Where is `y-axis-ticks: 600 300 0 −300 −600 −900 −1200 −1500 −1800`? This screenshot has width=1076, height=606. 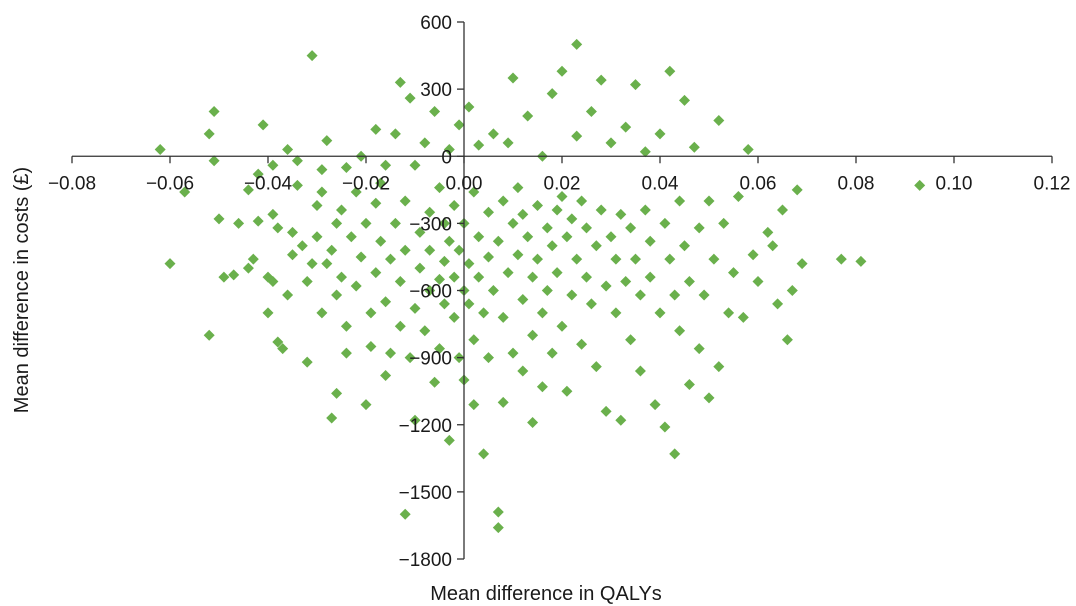 y-axis-ticks: 600 300 0 −300 −600 −900 −1200 −1500 −1800 is located at coordinates (431, 292).